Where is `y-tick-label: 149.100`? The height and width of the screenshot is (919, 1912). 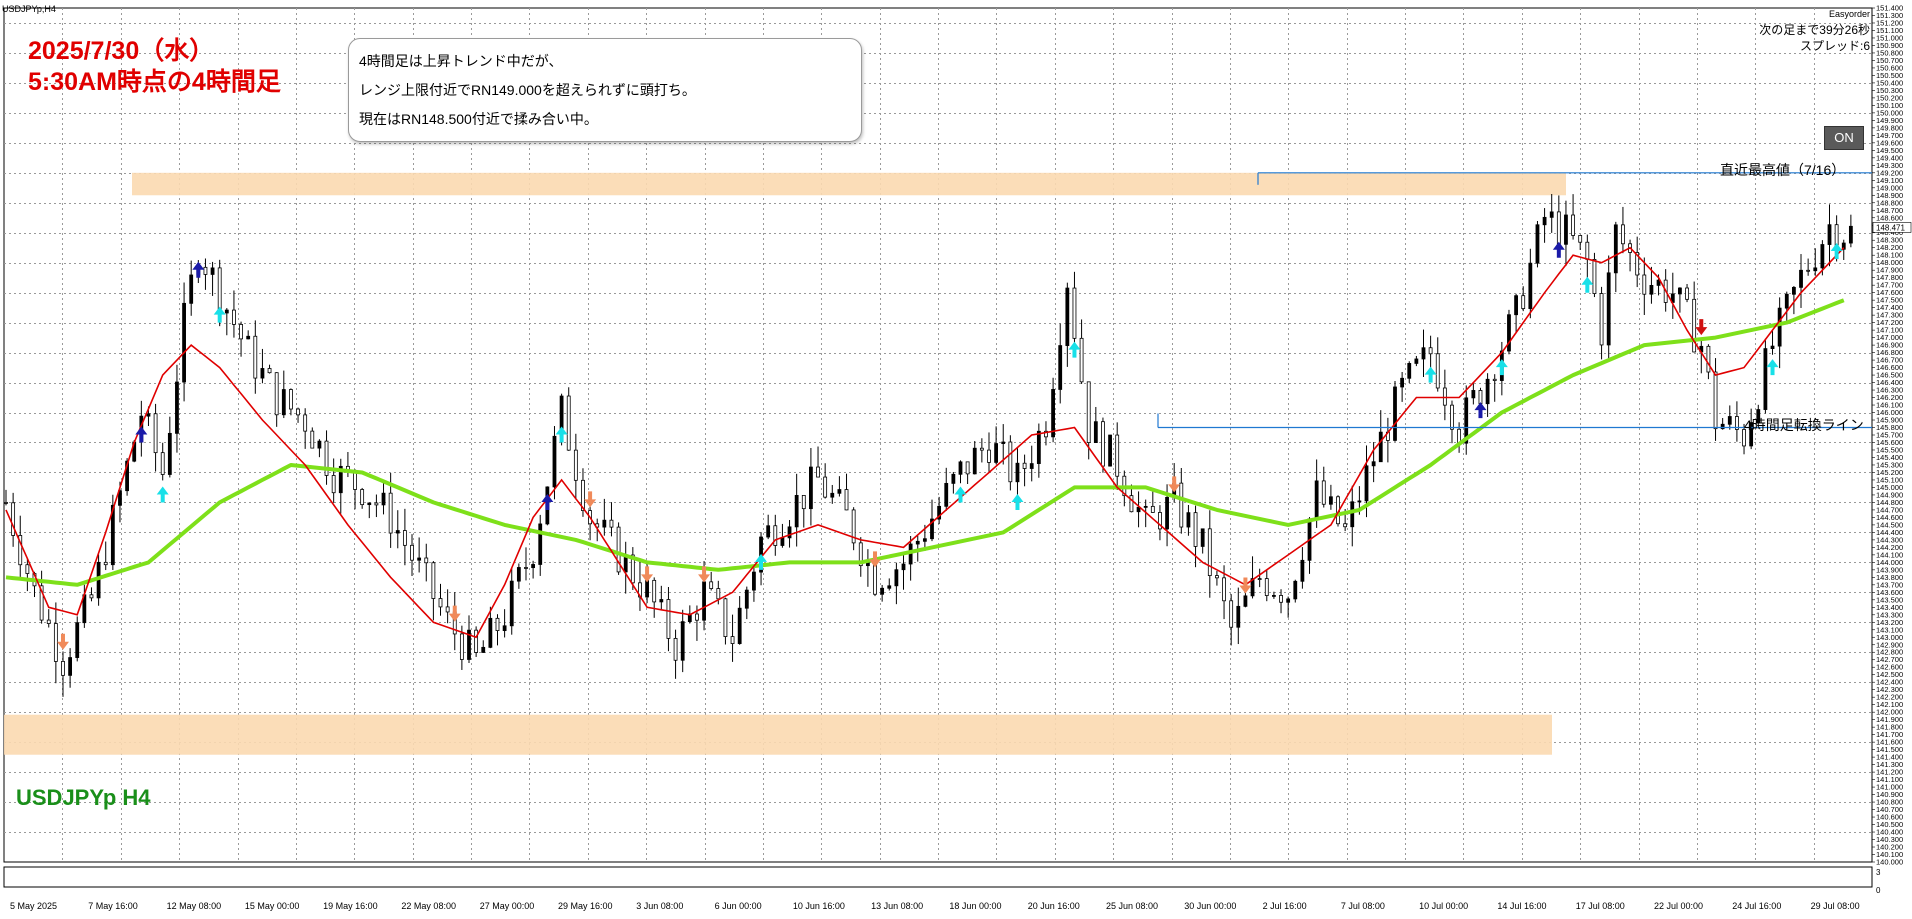
y-tick-label: 149.100 is located at coordinates (1889, 180).